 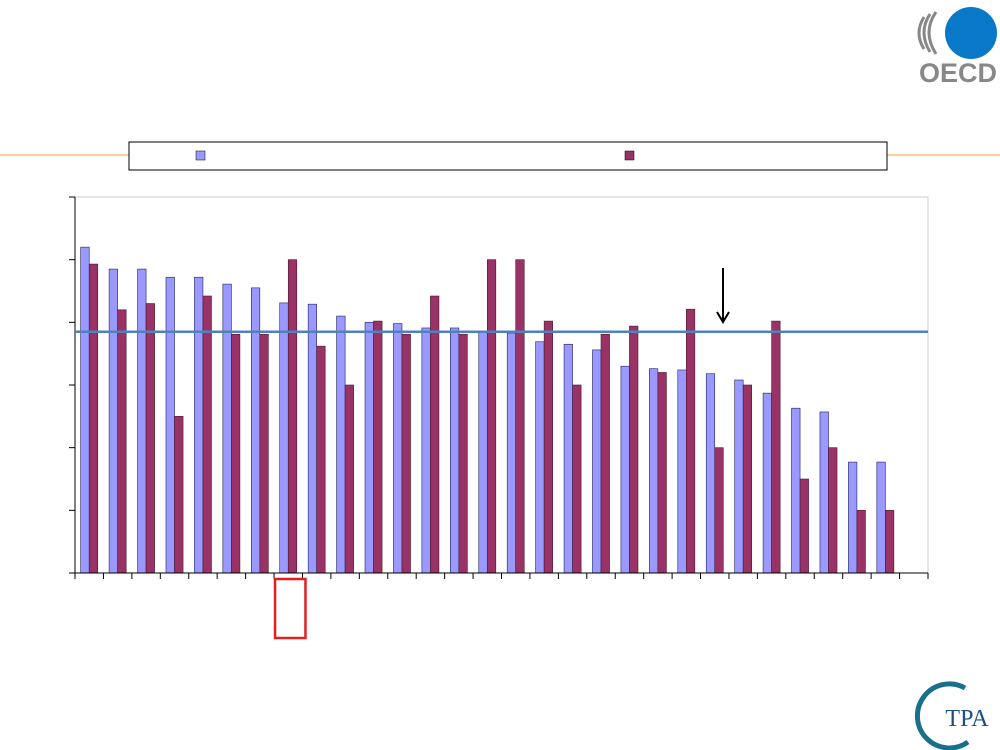 I want to click on logo-text: OECD, so click(x=958, y=73).